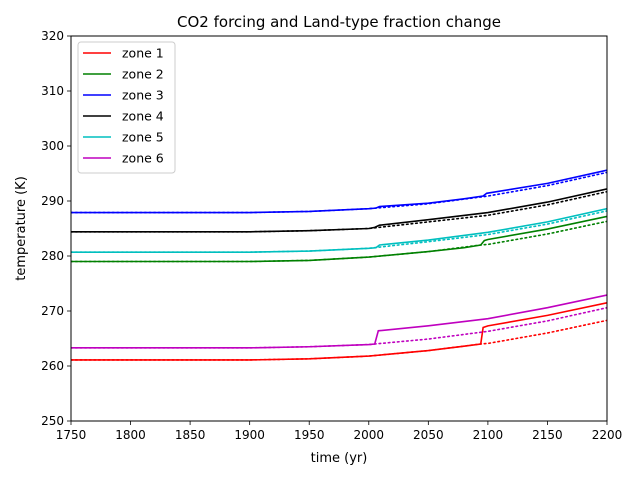 The width and height of the screenshot is (640, 484). I want to click on series-11-dotted-line, so click(339, 327).